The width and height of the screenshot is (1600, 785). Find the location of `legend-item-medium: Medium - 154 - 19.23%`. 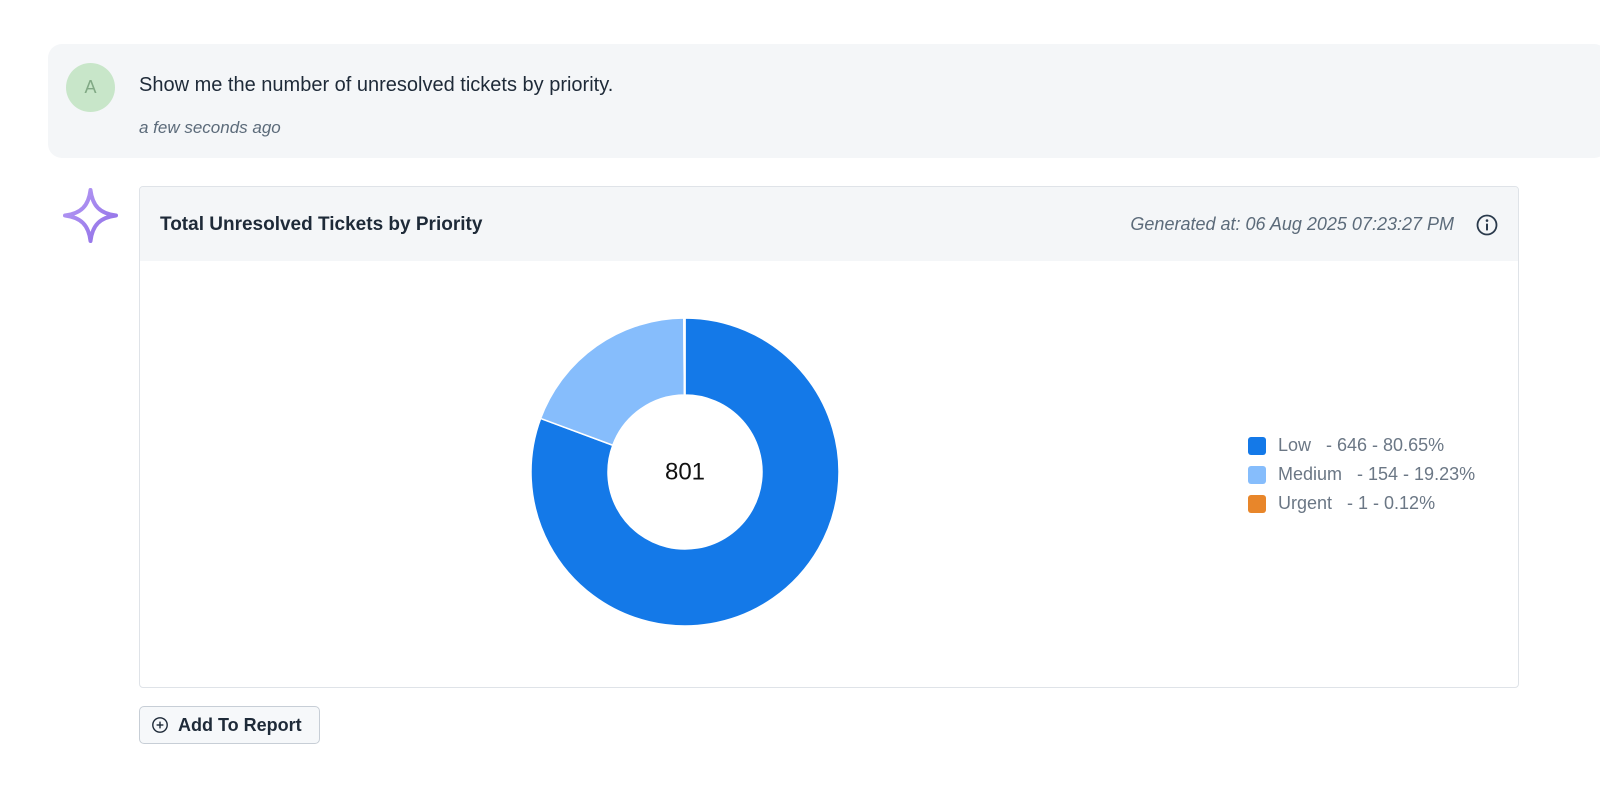

legend-item-medium: Medium - 154 - 19.23% is located at coordinates (1361, 474).